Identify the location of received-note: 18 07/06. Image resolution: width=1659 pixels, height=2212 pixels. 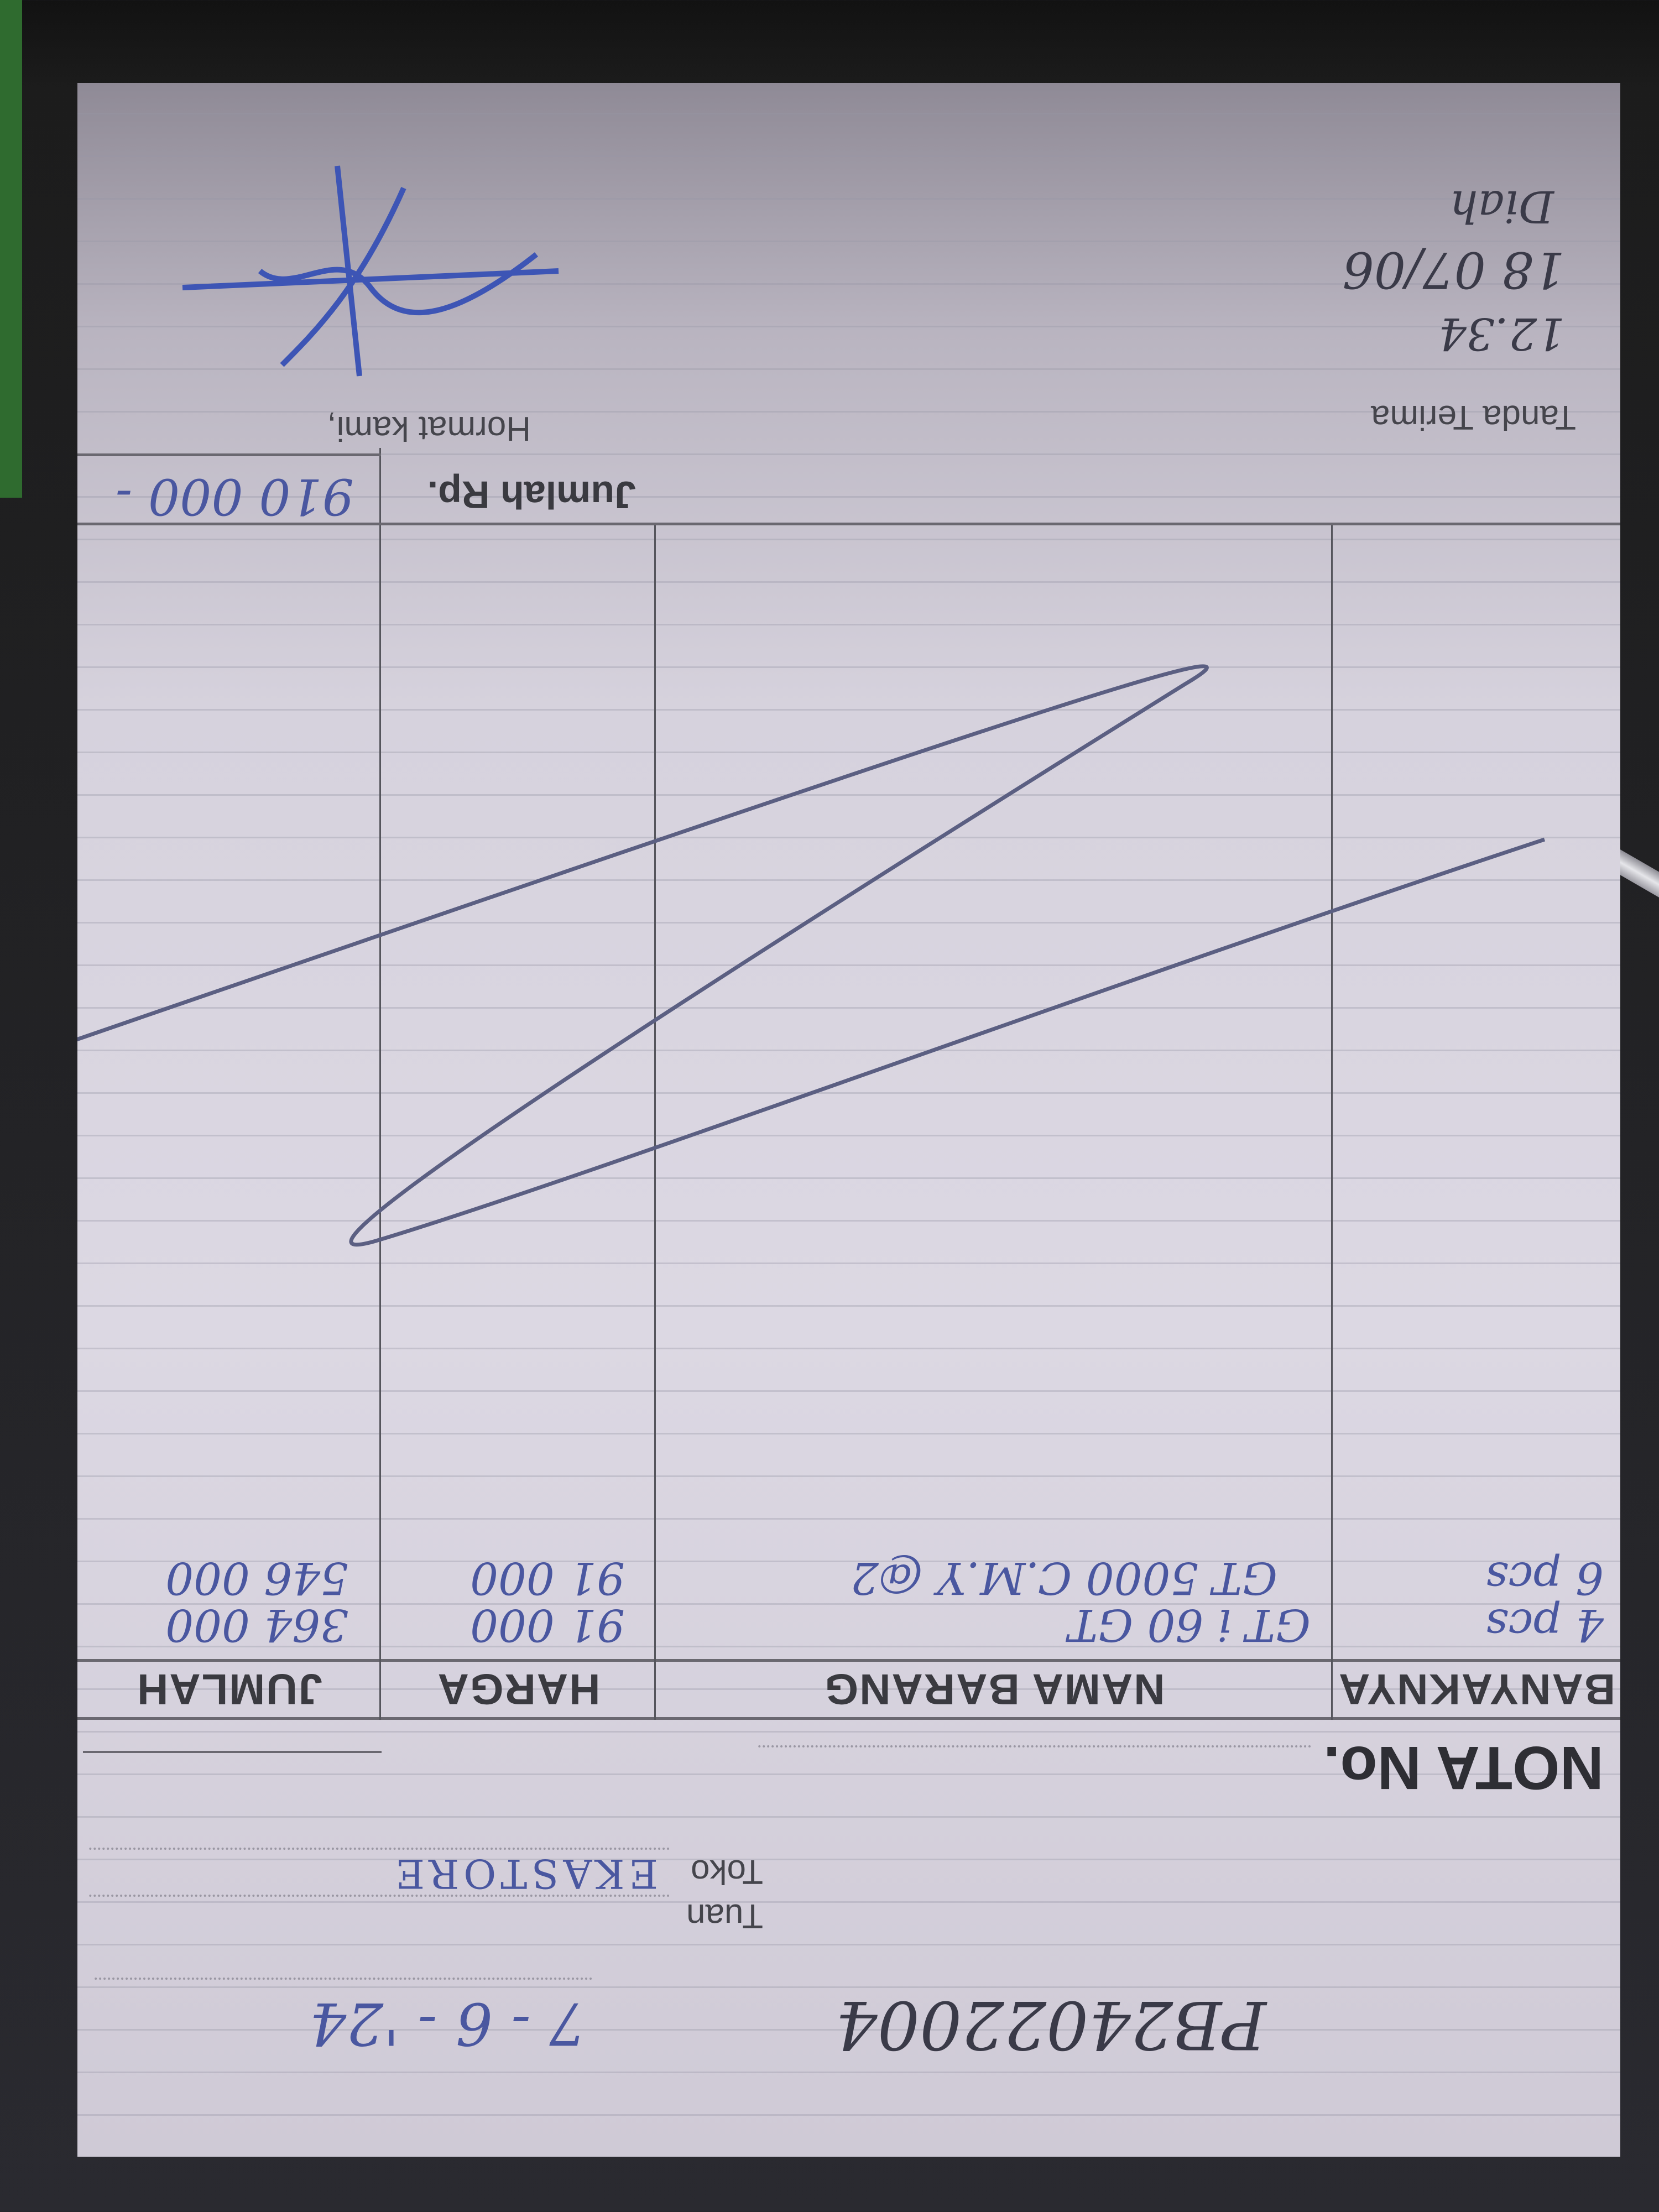
(1454, 270).